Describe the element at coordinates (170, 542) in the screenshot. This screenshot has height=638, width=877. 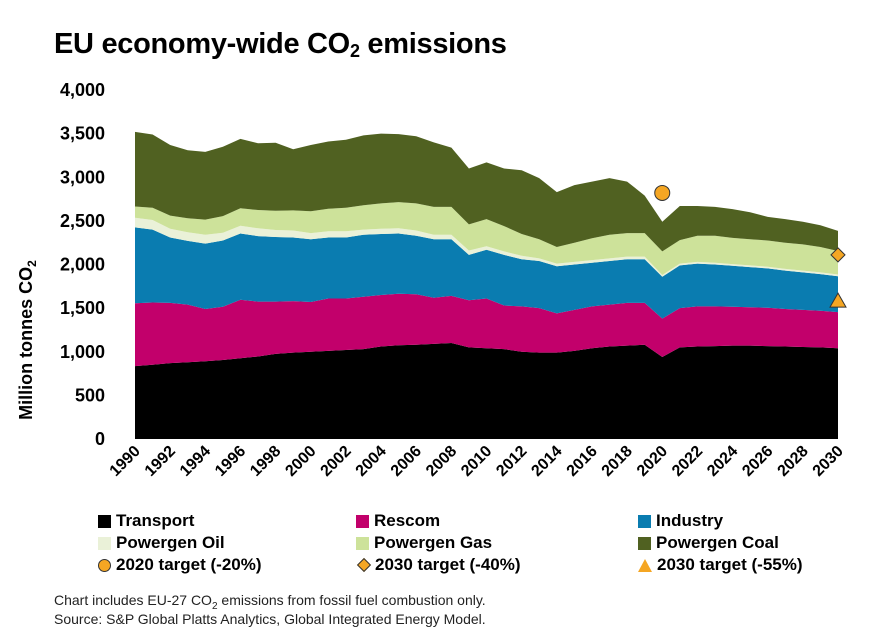
I see `legend-label: Powergen Oil` at that location.